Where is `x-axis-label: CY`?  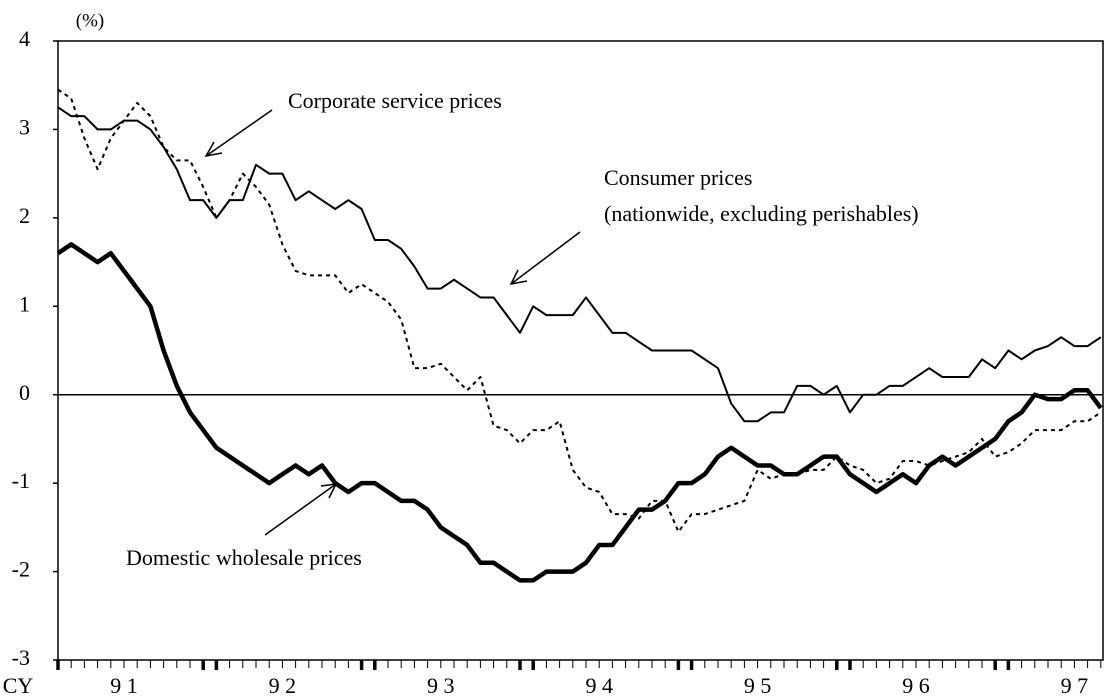 x-axis-label: CY is located at coordinates (18, 685).